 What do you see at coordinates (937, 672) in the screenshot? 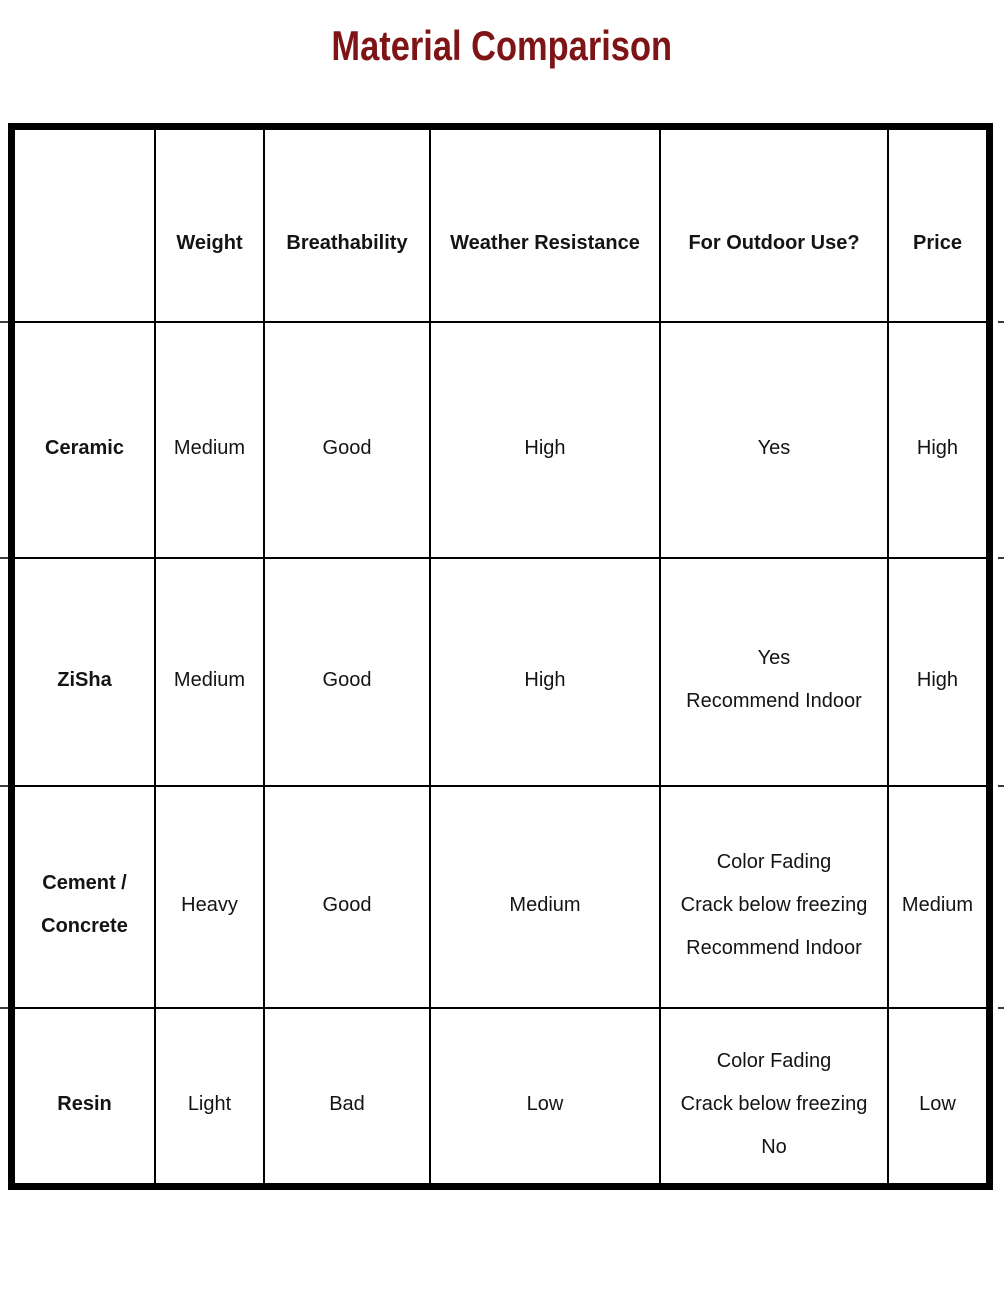
I see `cell-zisha-price: High` at bounding box center [937, 672].